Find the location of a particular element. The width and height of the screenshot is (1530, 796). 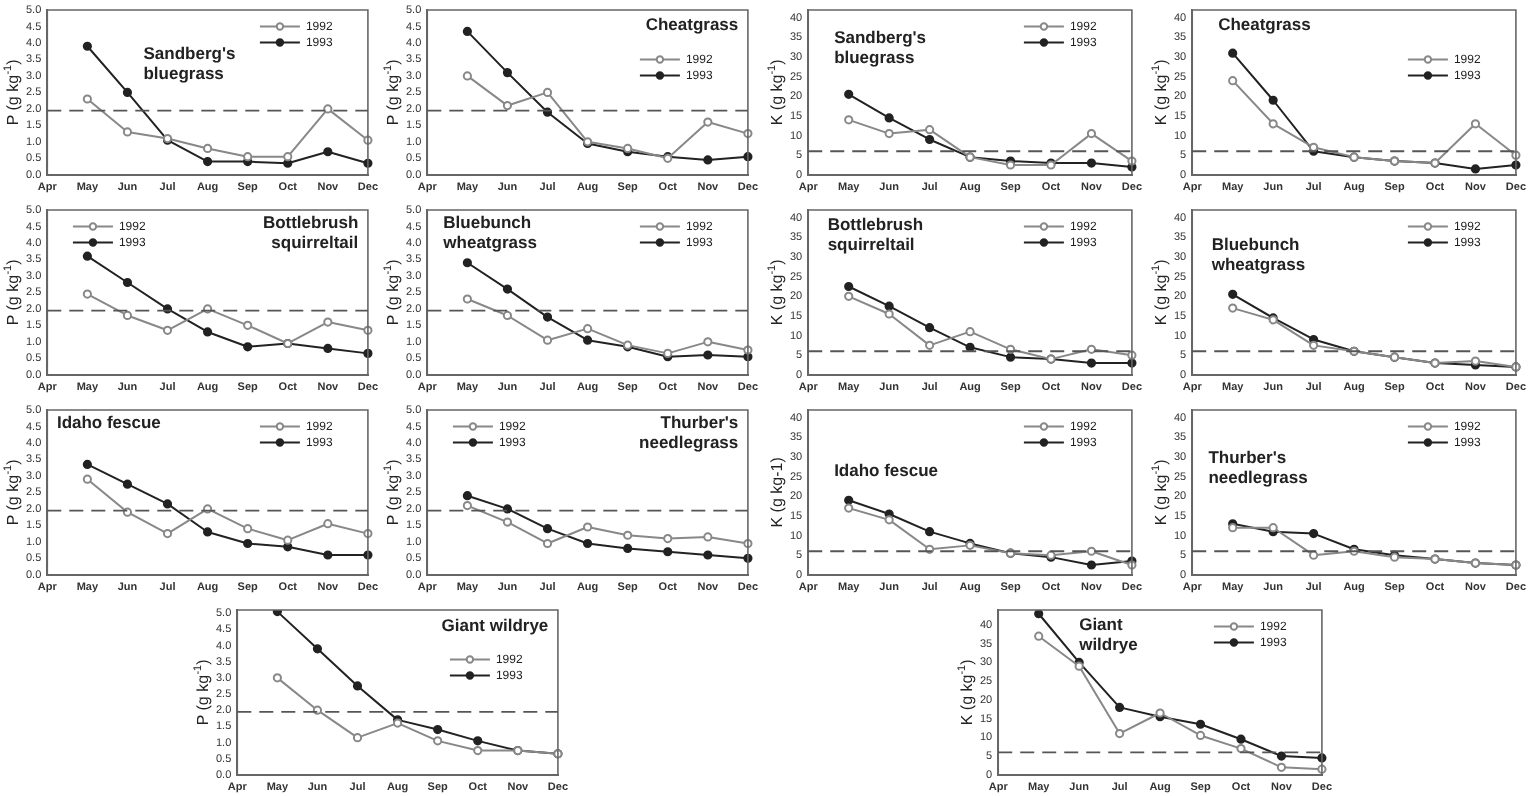

chart-title: Giant wildrye is located at coordinates (495, 625).